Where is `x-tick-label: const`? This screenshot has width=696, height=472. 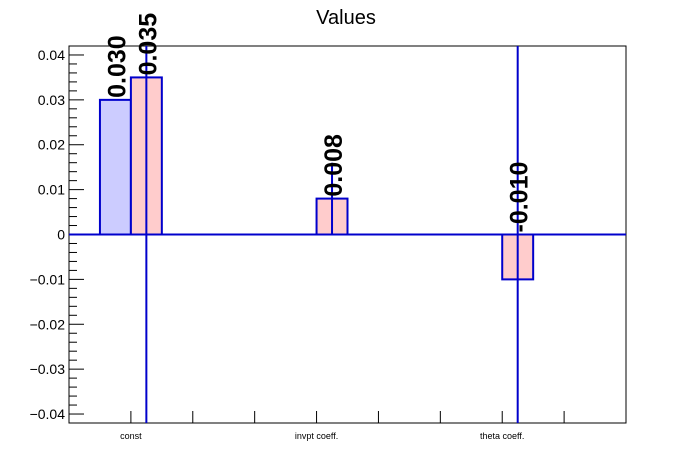
x-tick-label: const is located at coordinates (131, 436).